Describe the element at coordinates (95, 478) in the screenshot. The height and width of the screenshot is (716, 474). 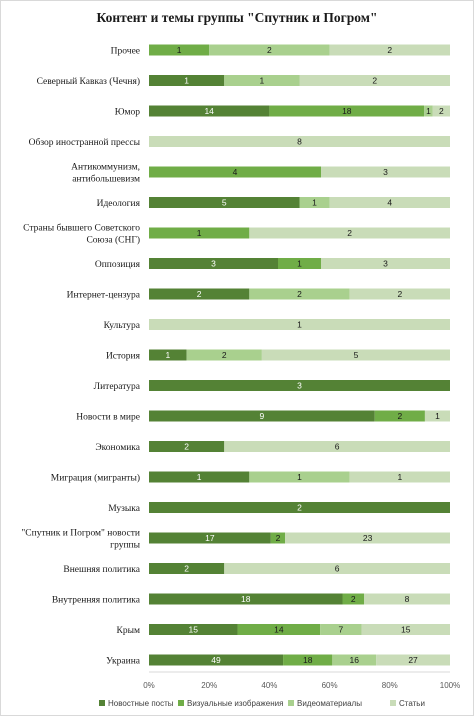
I see `category-label: Миграция (мигранты)` at that location.